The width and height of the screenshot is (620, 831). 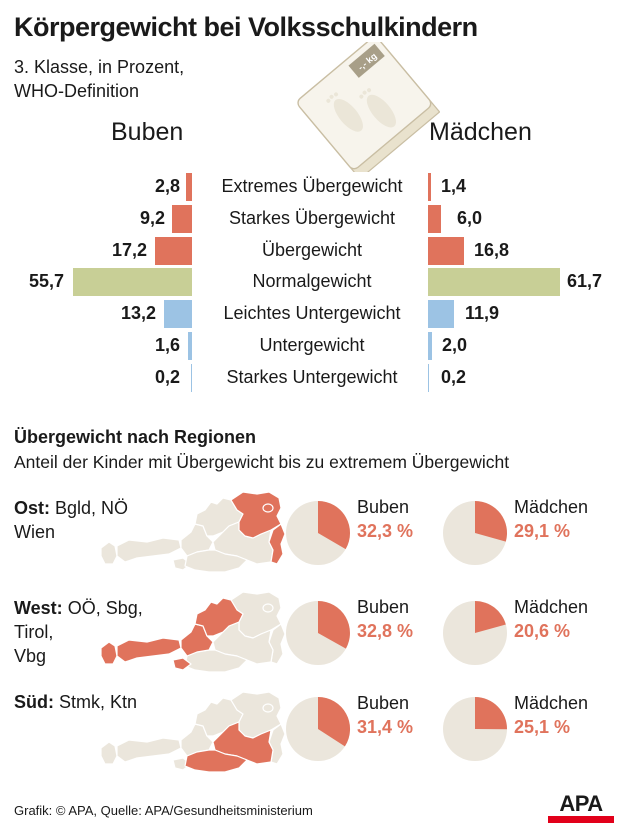 I want to click on value-buben: 13,2, so click(x=138, y=313).